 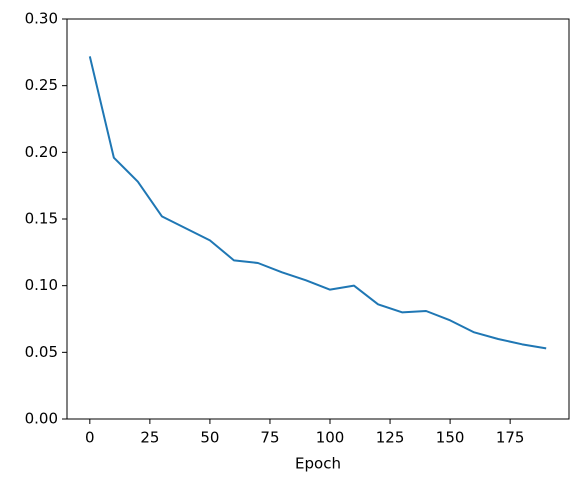 What do you see at coordinates (209, 438) in the screenshot?
I see `x-tick-label: 50` at bounding box center [209, 438].